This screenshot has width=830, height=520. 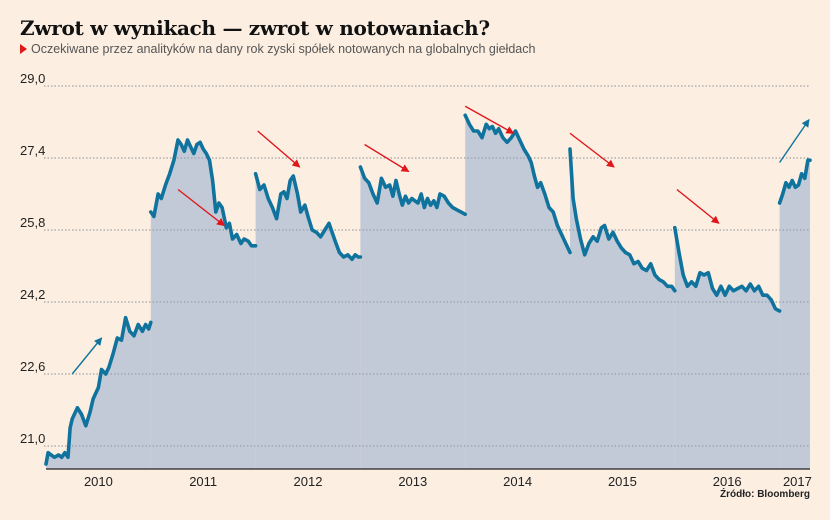 What do you see at coordinates (517, 481) in the screenshot?
I see `x-tick-label-2014: 2014` at bounding box center [517, 481].